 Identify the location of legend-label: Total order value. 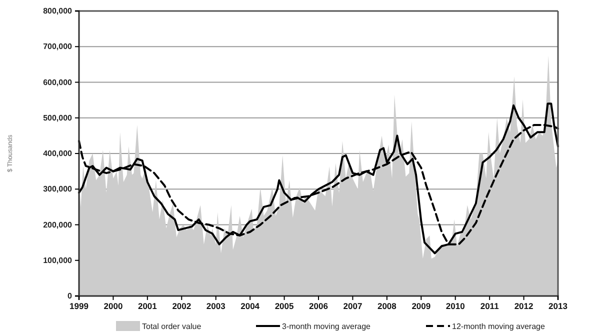
(172, 326).